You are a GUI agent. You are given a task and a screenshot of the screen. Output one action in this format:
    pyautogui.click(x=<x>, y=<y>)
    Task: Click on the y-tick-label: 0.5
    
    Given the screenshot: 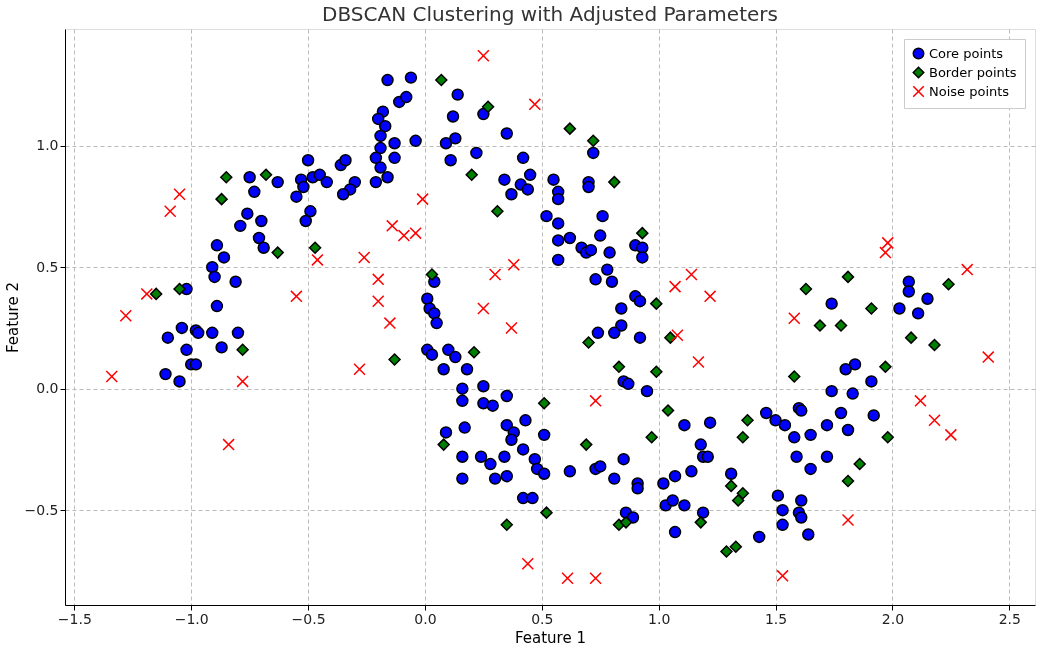 What is the action you would take?
    pyautogui.click(x=47, y=266)
    